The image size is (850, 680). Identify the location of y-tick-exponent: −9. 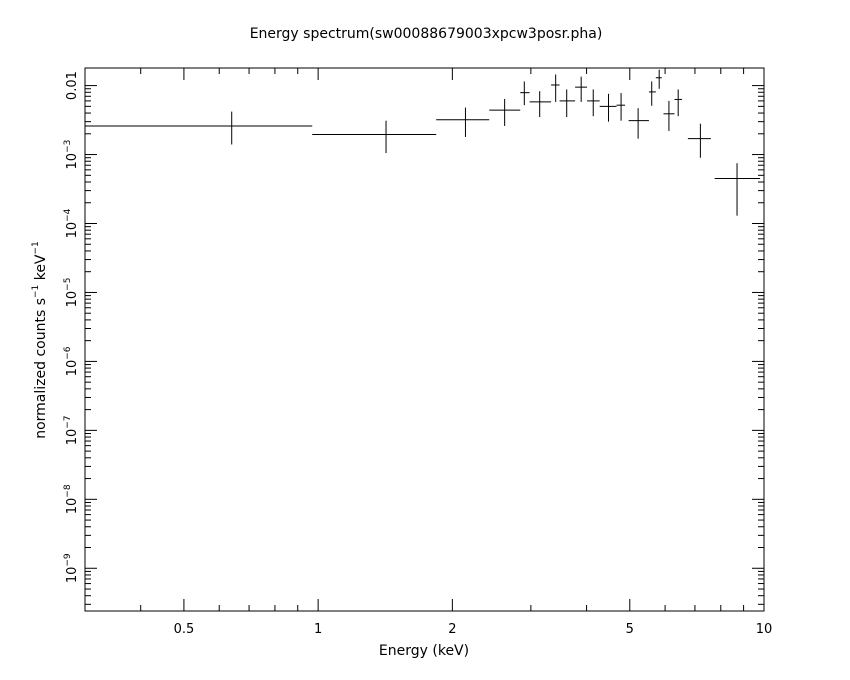
(68, 560).